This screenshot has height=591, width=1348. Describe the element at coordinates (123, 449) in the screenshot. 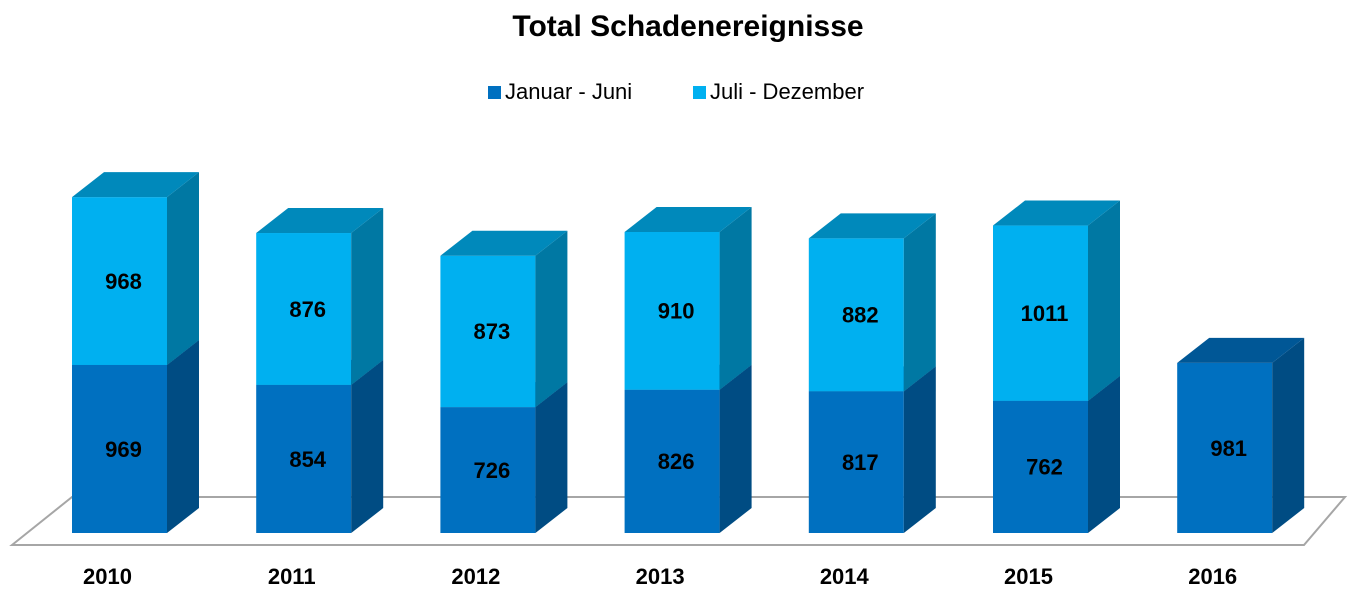

I see `data-label: 969` at that location.